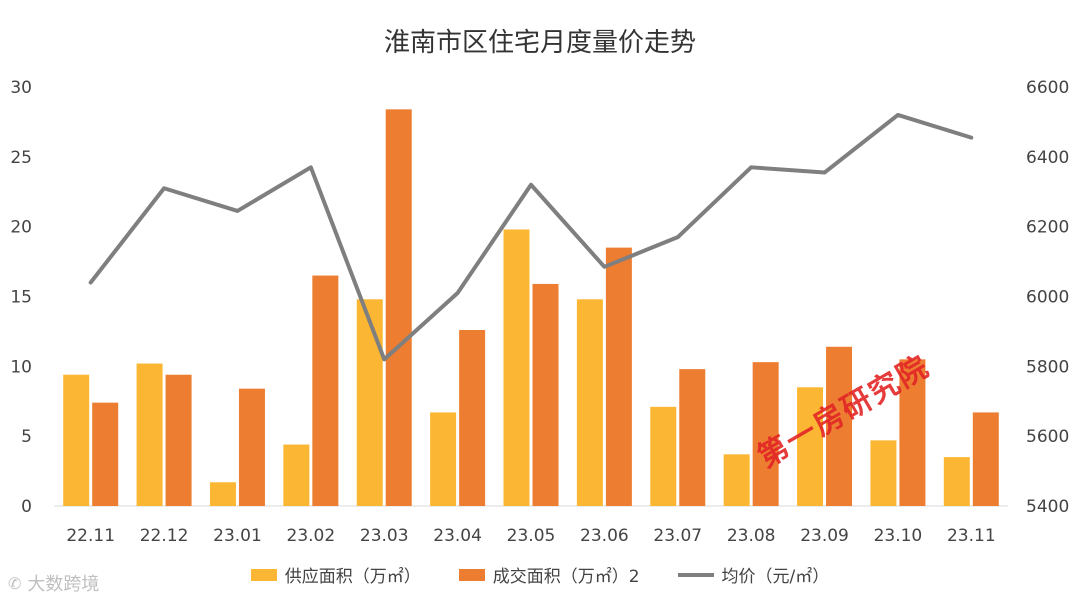 This screenshot has height=603, width=1080. What do you see at coordinates (824, 536) in the screenshot?
I see `x-tick-label: 23.09` at bounding box center [824, 536].